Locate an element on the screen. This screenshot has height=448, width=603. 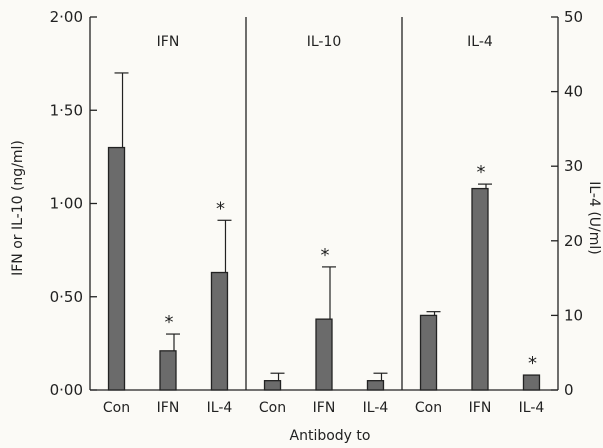
left-tick-label: 0·50 is located at coordinates (66, 297).